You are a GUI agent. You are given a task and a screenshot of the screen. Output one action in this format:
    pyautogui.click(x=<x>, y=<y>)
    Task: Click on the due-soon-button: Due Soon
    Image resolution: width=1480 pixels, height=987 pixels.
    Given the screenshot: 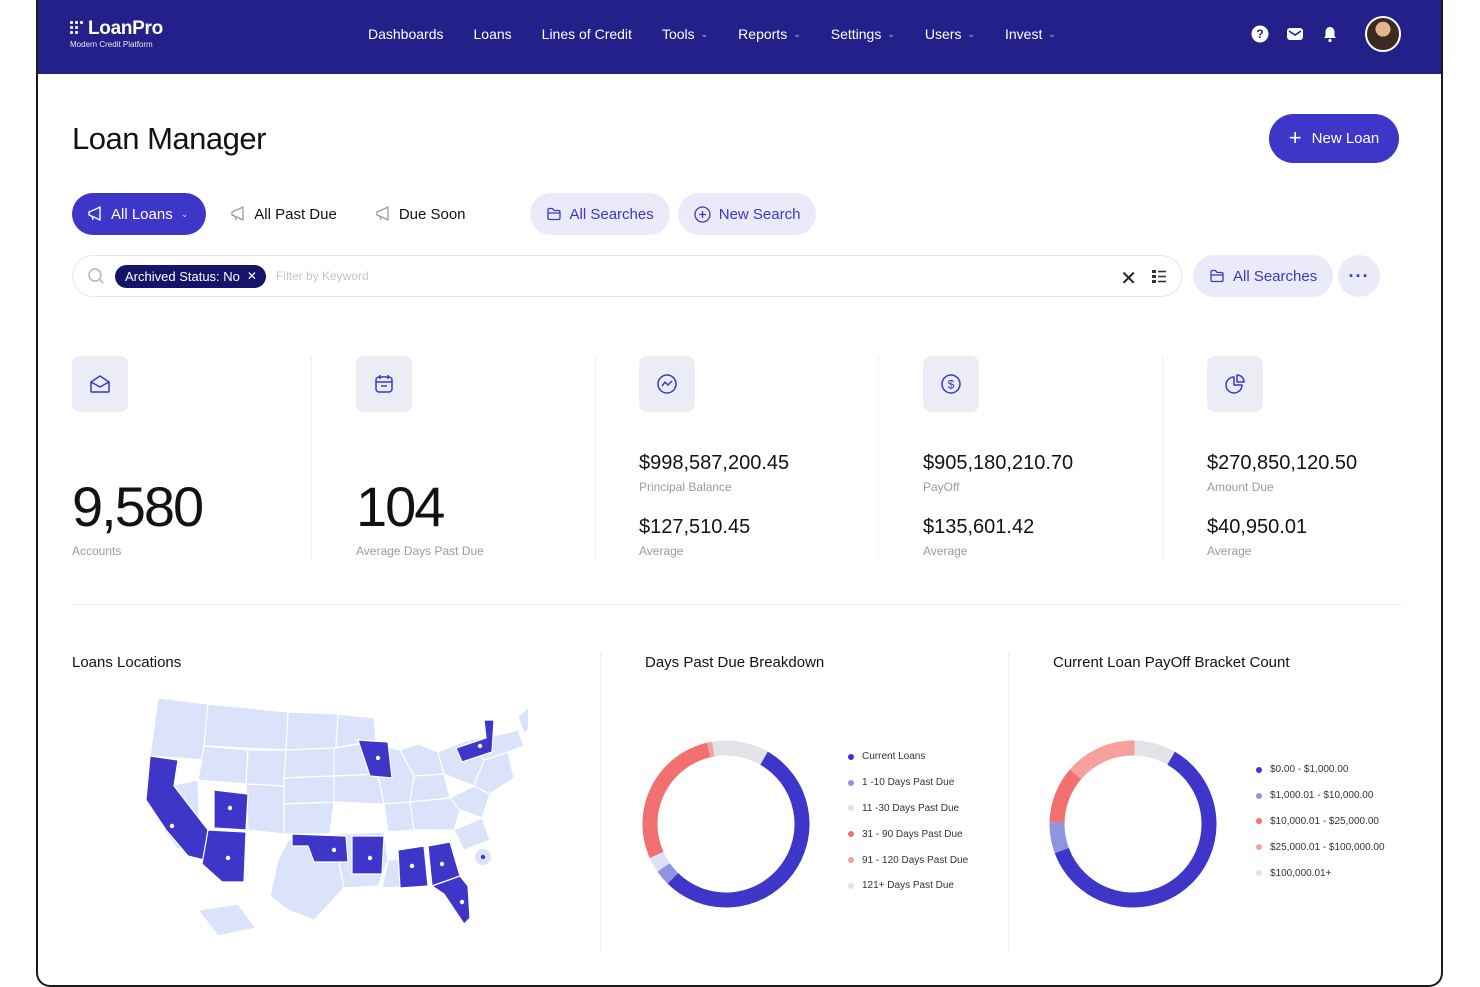 What is the action you would take?
    pyautogui.click(x=419, y=214)
    